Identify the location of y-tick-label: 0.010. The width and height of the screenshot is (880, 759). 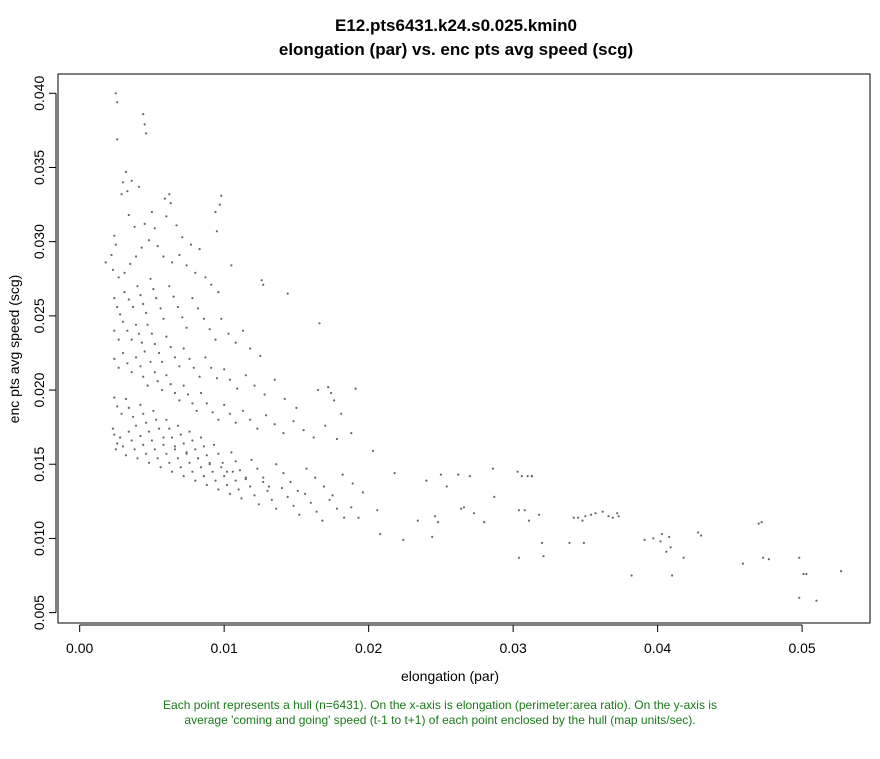
(39, 538).